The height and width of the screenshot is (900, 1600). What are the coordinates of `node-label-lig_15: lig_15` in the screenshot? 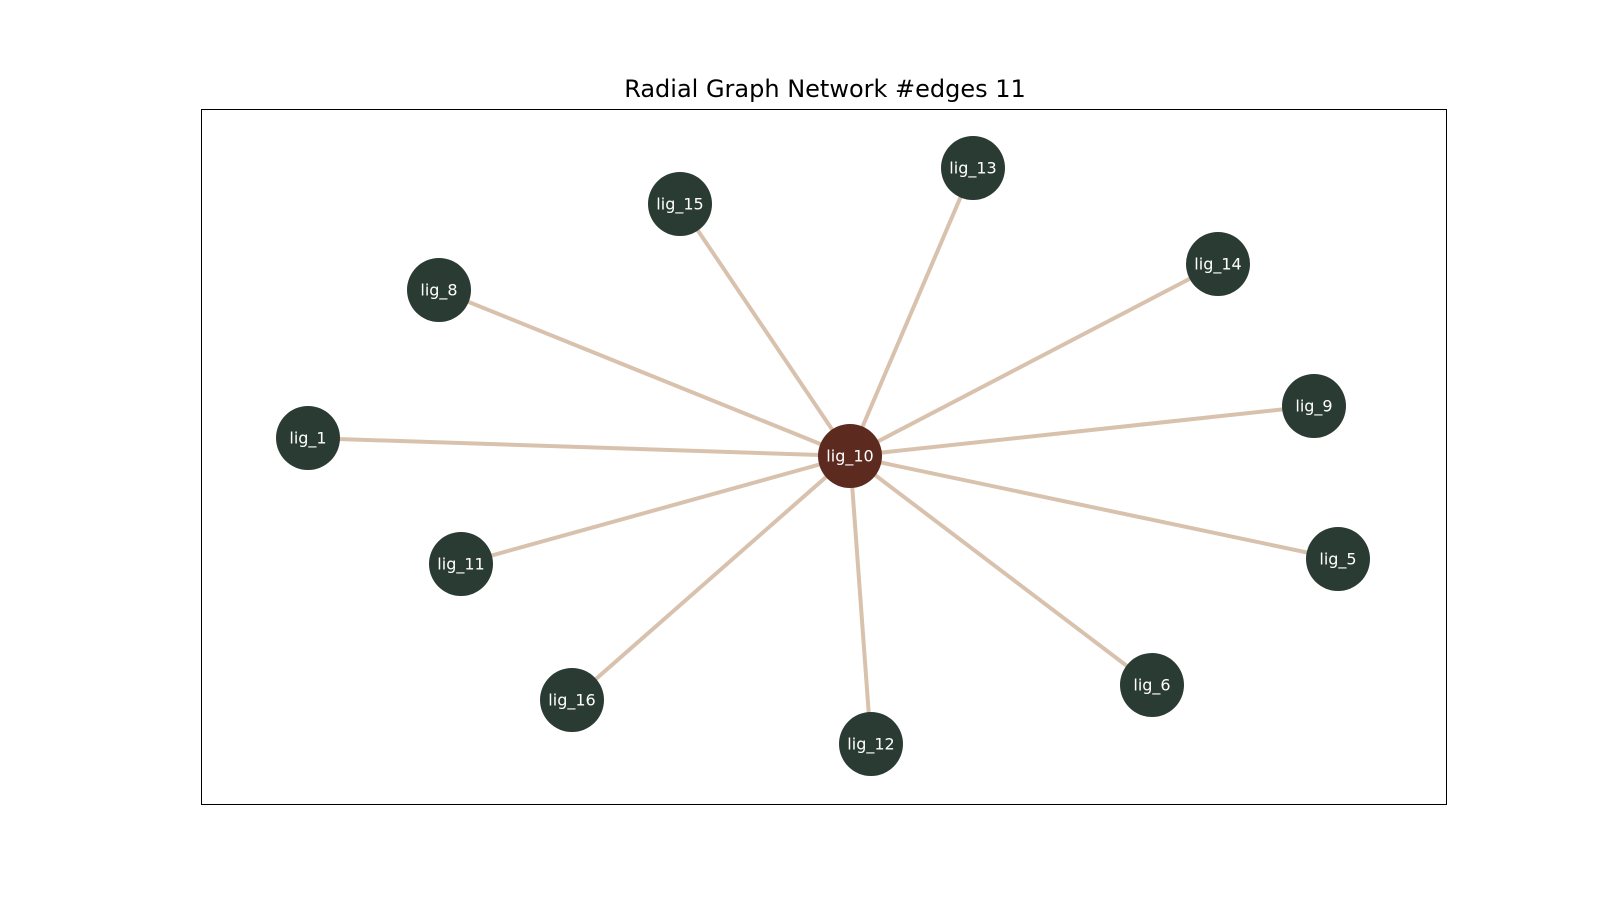 It's located at (679, 205).